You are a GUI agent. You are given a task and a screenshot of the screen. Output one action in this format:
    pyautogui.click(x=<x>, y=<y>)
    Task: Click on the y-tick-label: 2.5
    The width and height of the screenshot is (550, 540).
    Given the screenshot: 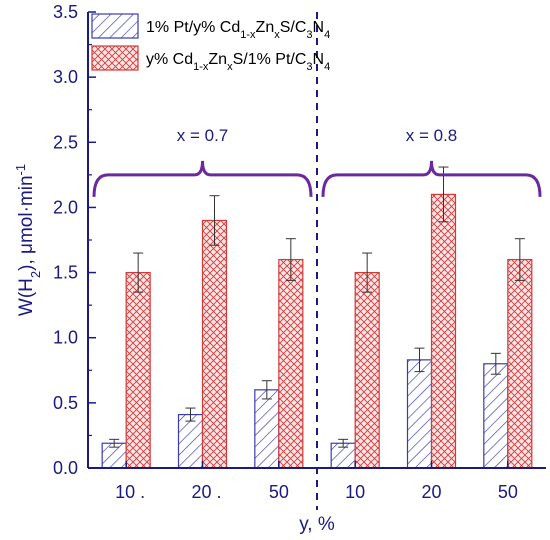 What is the action you would take?
    pyautogui.click(x=65, y=142)
    